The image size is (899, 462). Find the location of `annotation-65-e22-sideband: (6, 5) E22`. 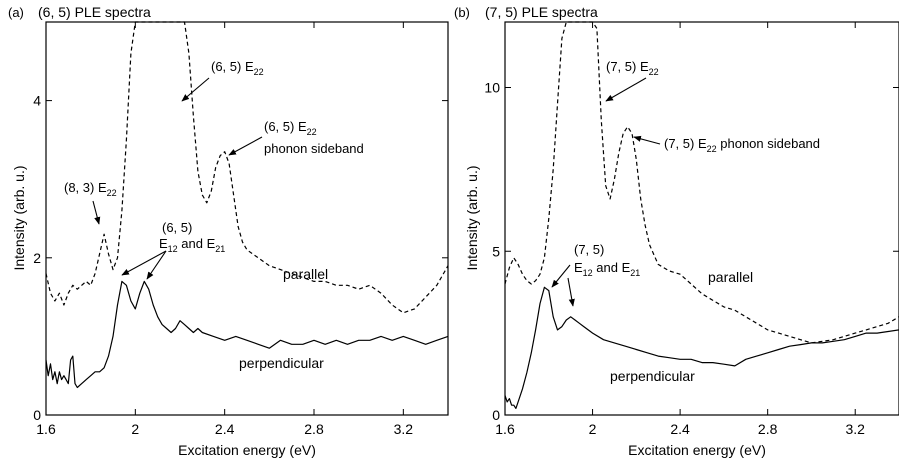

annotation-65-e22-sideband: (6, 5) E22 is located at coordinates (290, 128).